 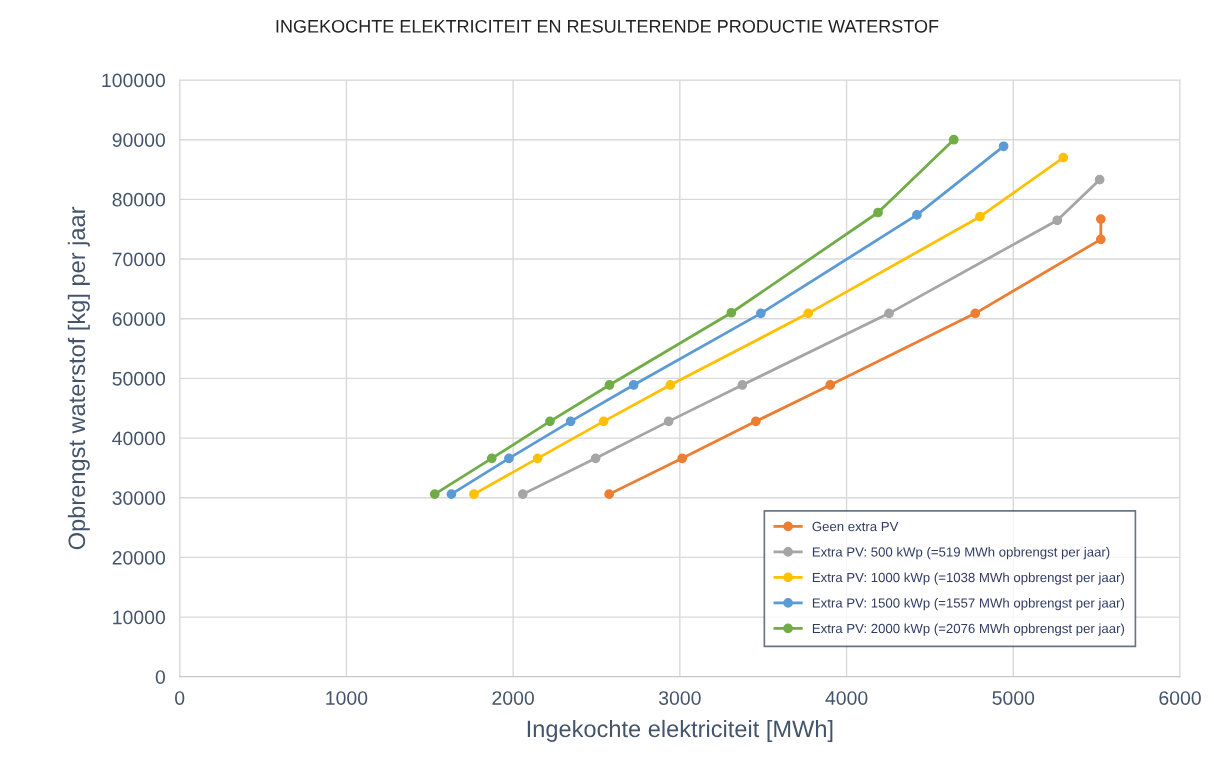 What do you see at coordinates (679, 698) in the screenshot?
I see `x-tick-label: 3000` at bounding box center [679, 698].